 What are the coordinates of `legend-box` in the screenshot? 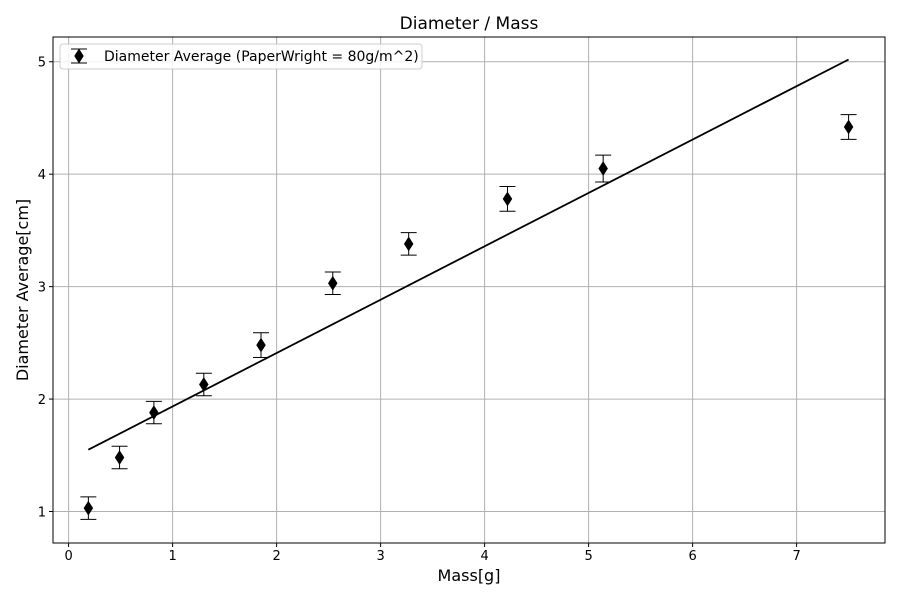 It's located at (241, 56).